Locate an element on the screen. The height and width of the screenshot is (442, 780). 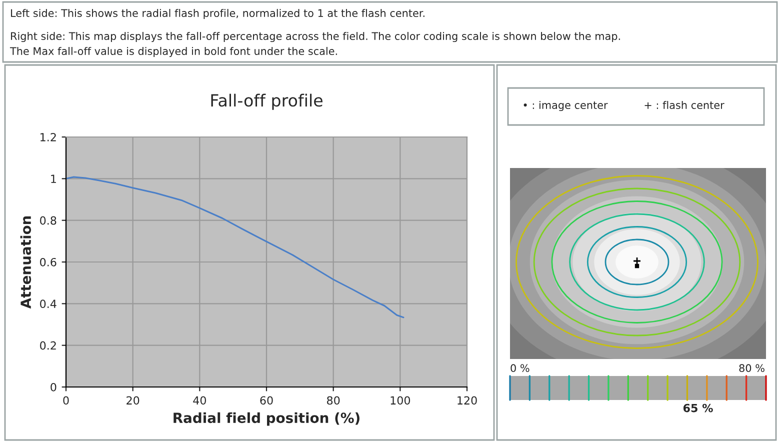
y-tick-label: 1 is located at coordinates (53, 178).